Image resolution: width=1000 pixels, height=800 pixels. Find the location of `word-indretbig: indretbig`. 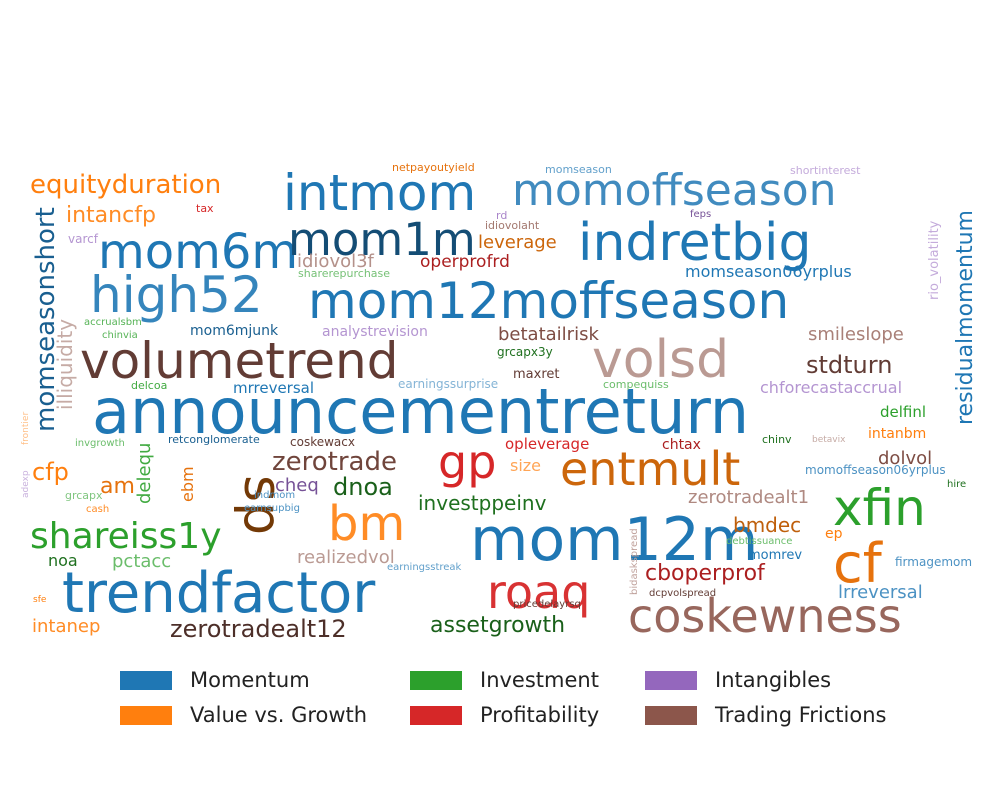

word-indretbig: indretbig is located at coordinates (695, 243).